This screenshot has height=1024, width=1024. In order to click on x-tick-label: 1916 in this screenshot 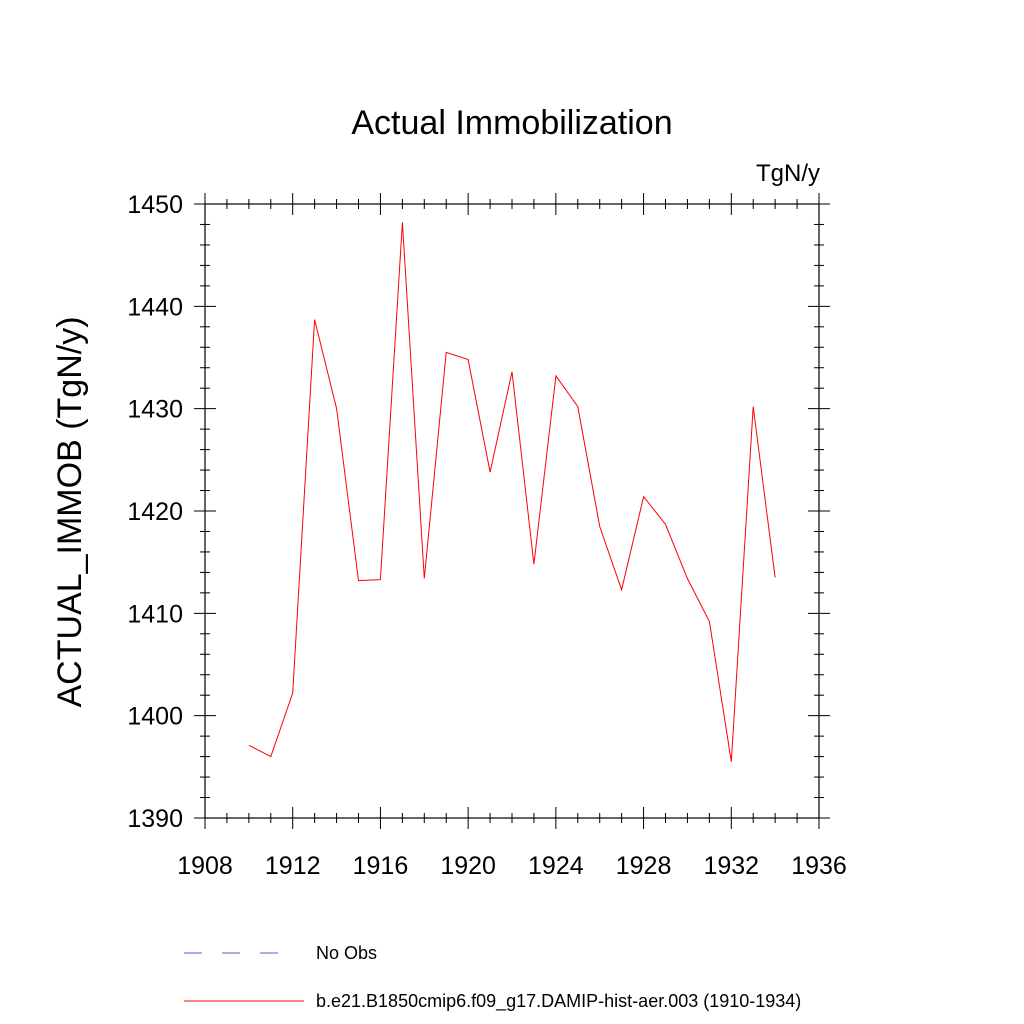, I will do `click(381, 866)`.